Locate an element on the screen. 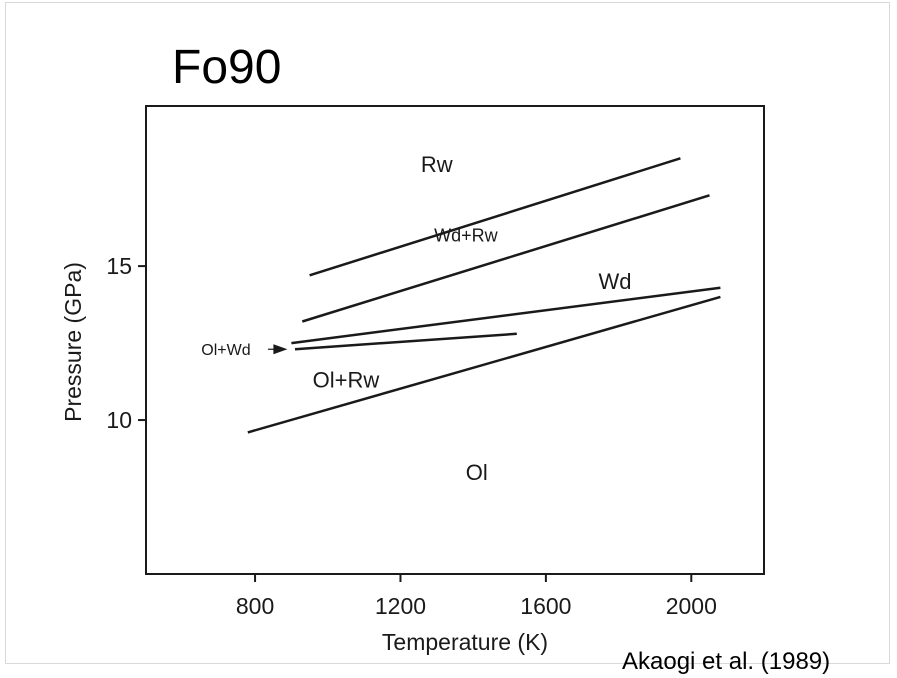 The image size is (897, 678). x-tick-label: 1200 is located at coordinates (400, 606).